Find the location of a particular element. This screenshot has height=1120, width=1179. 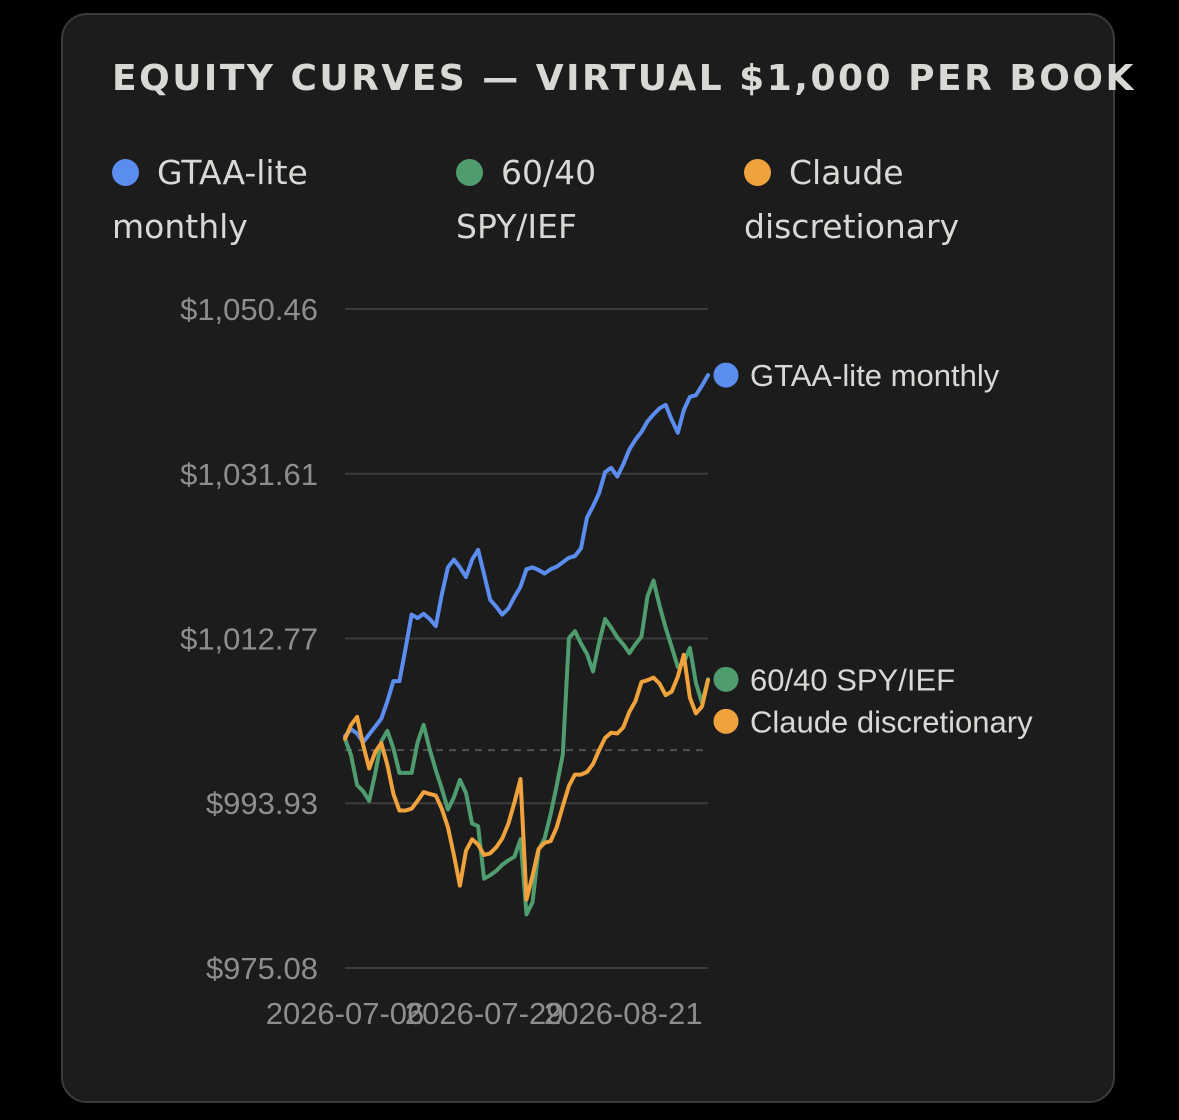

y-tick-label: $1,050.46 is located at coordinates (249, 309).